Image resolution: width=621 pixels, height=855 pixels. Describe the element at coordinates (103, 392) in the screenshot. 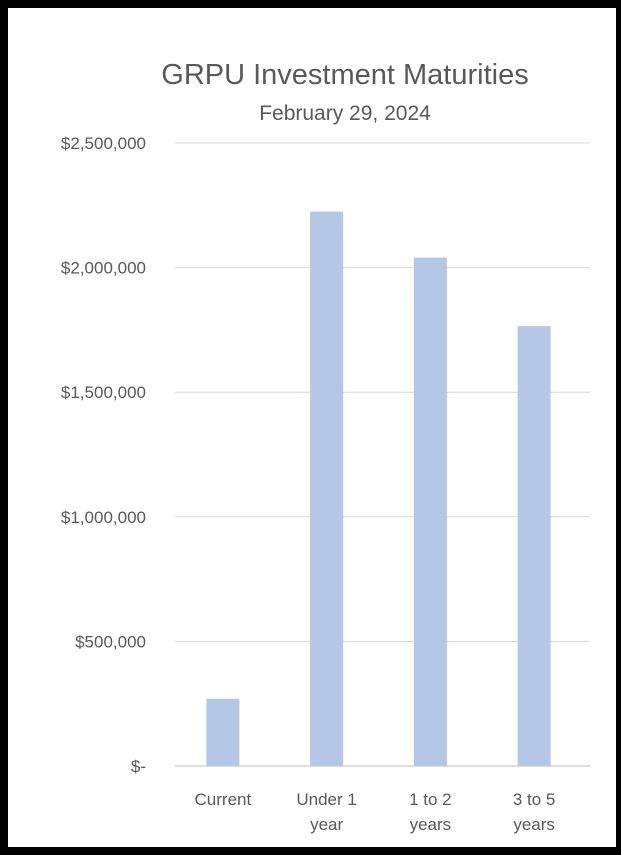

I see `y-tick-label: $1,500,000` at that location.